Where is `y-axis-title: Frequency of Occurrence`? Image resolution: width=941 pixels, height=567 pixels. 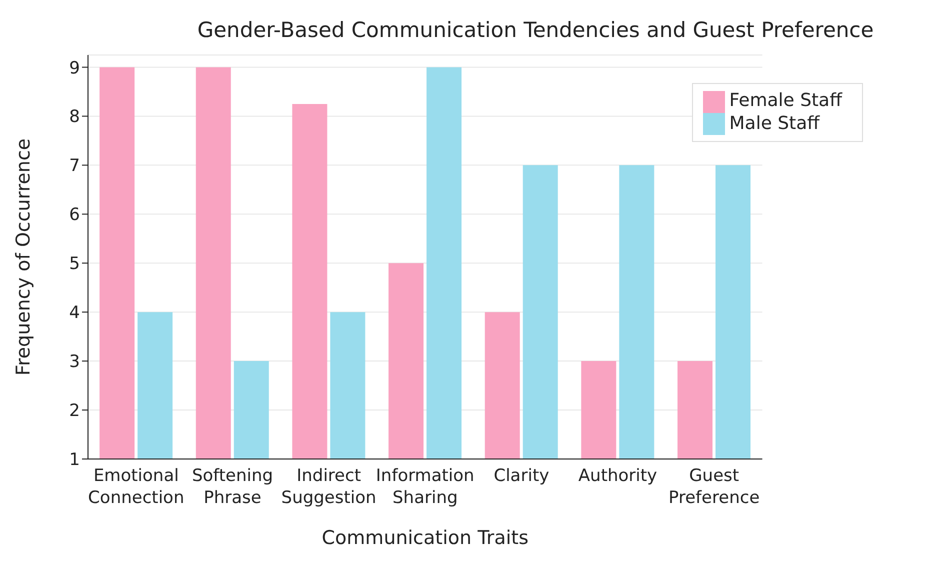
y-axis-title: Frequency of Occurrence is located at coordinates (23, 257).